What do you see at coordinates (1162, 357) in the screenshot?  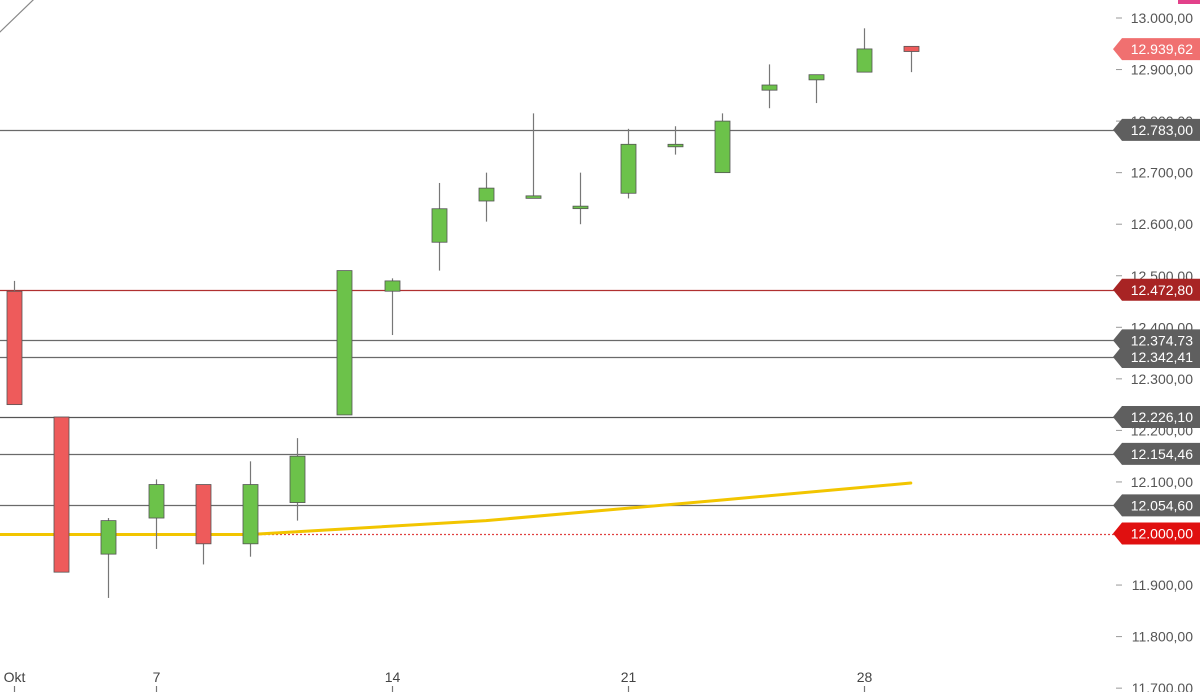 I see `price-tag-3-label: 12.342,41` at bounding box center [1162, 357].